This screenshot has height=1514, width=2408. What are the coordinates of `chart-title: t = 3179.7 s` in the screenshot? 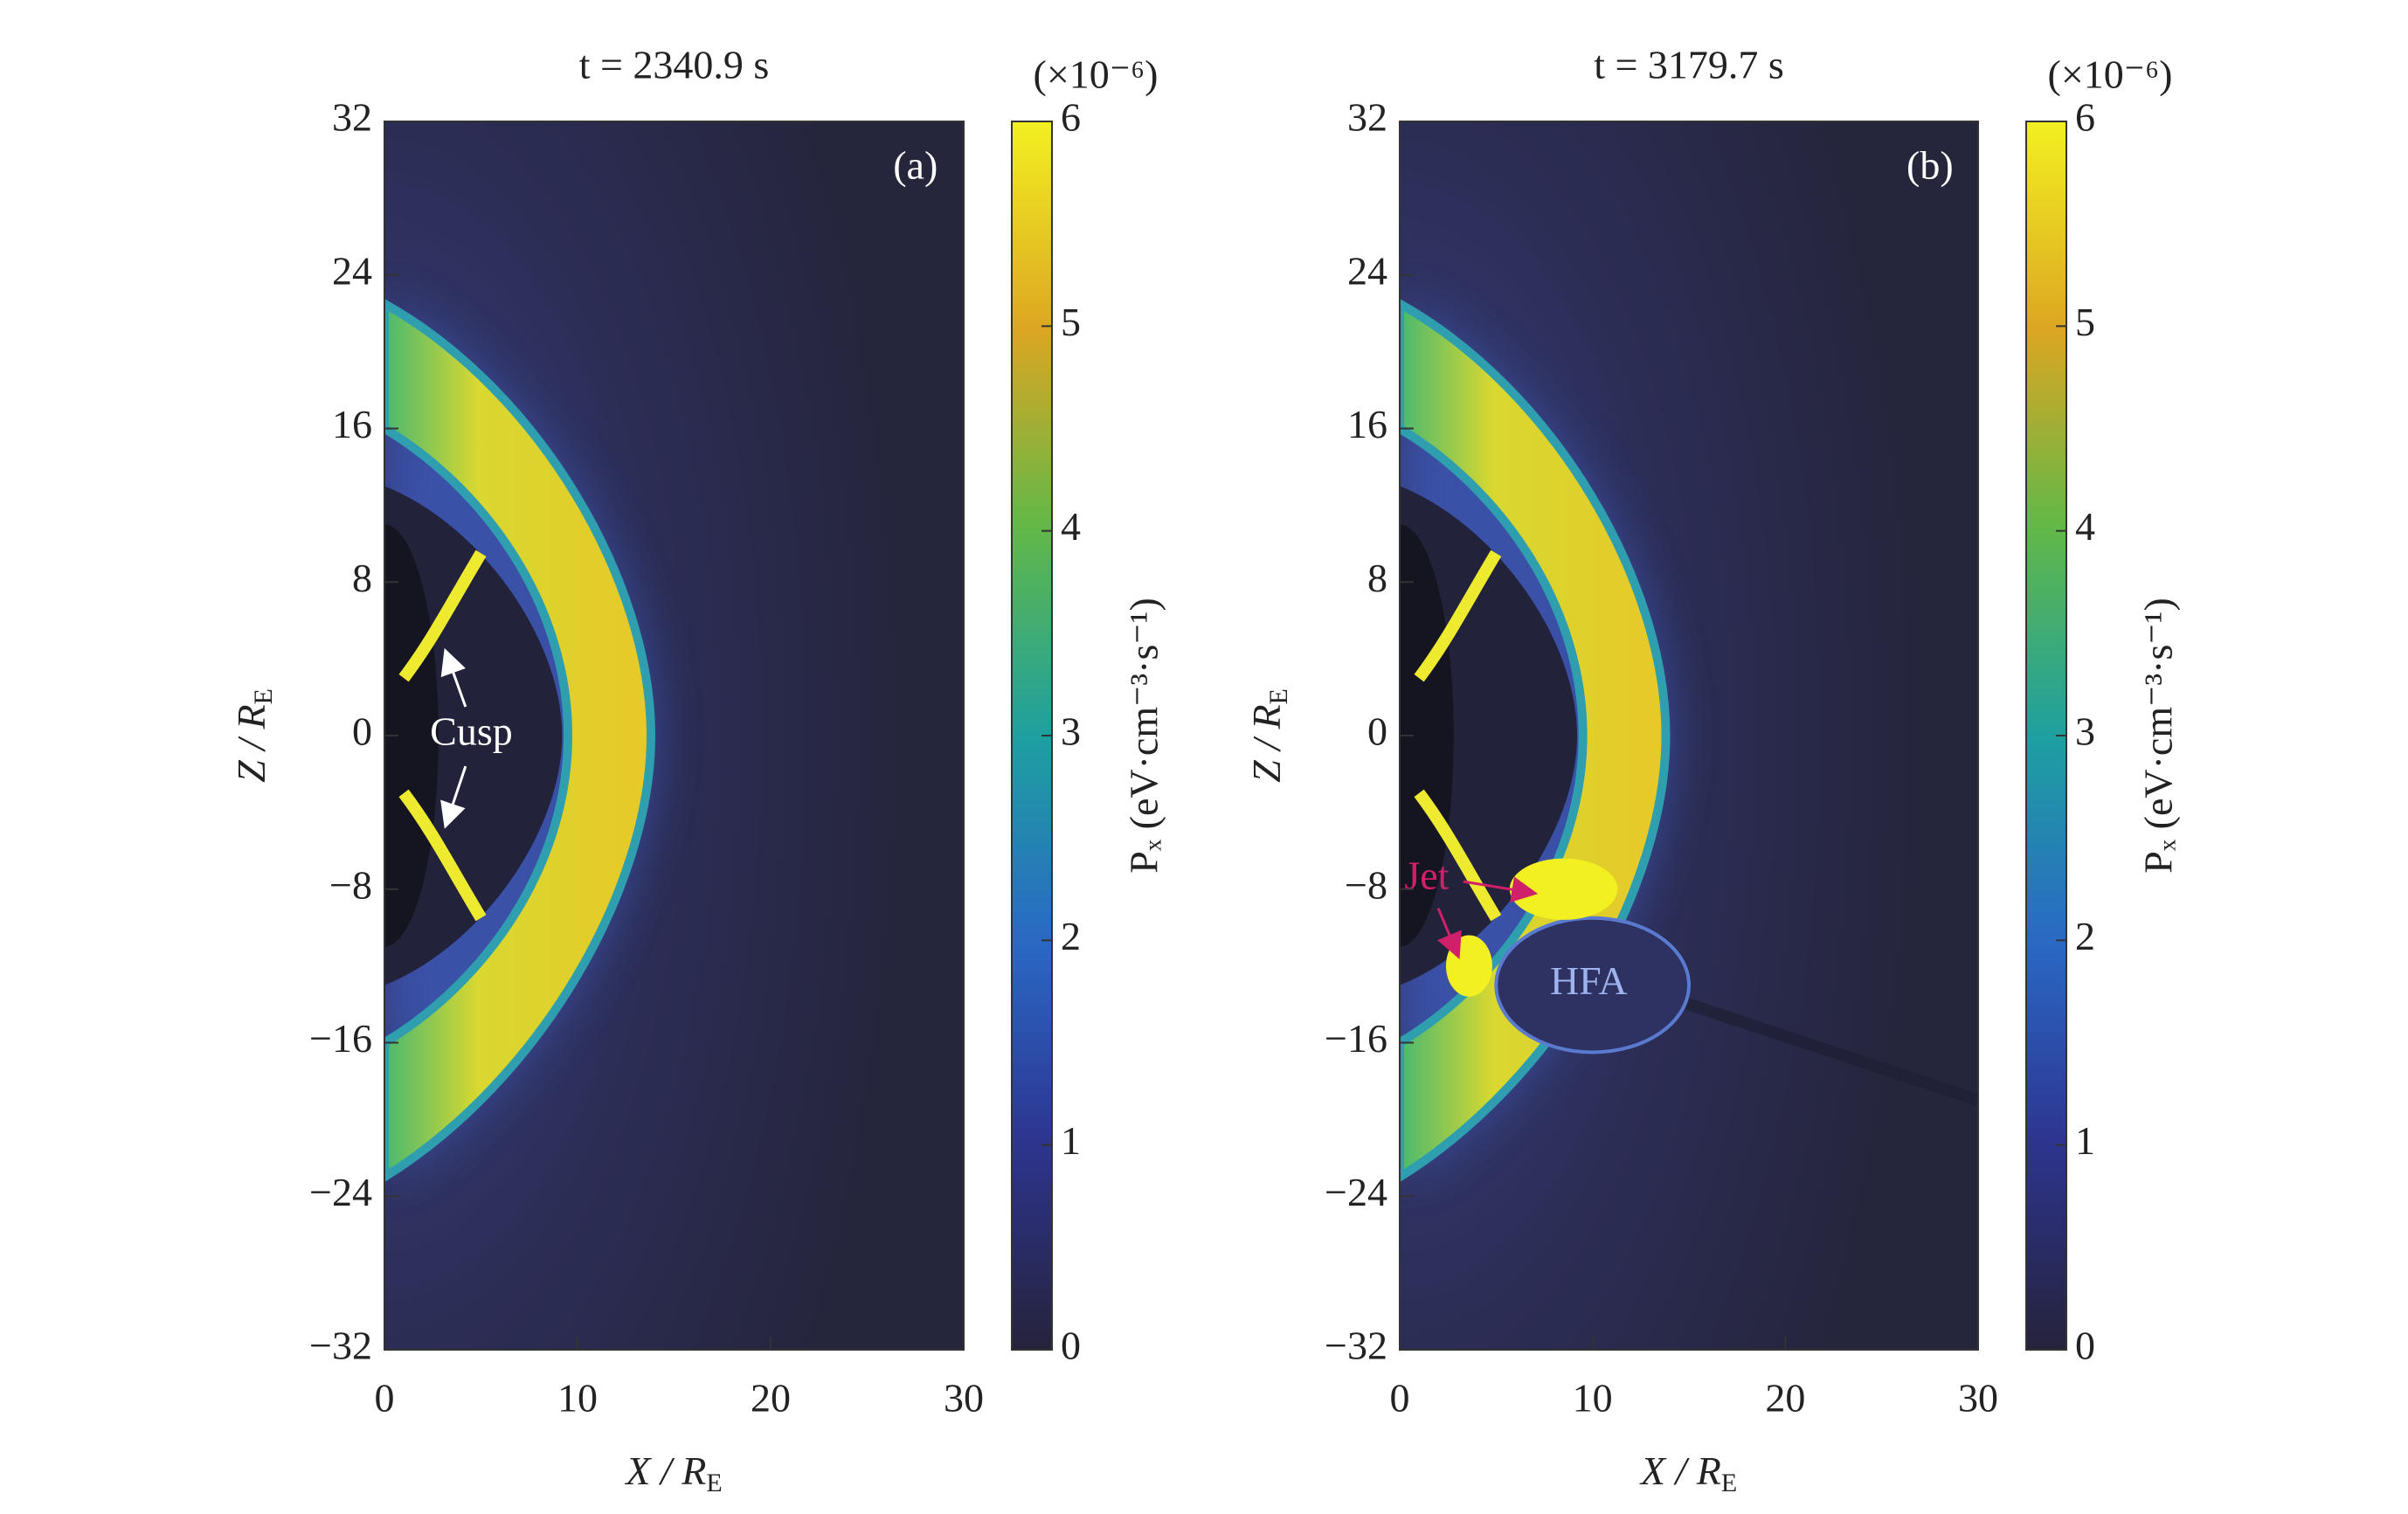 It's located at (1689, 65).